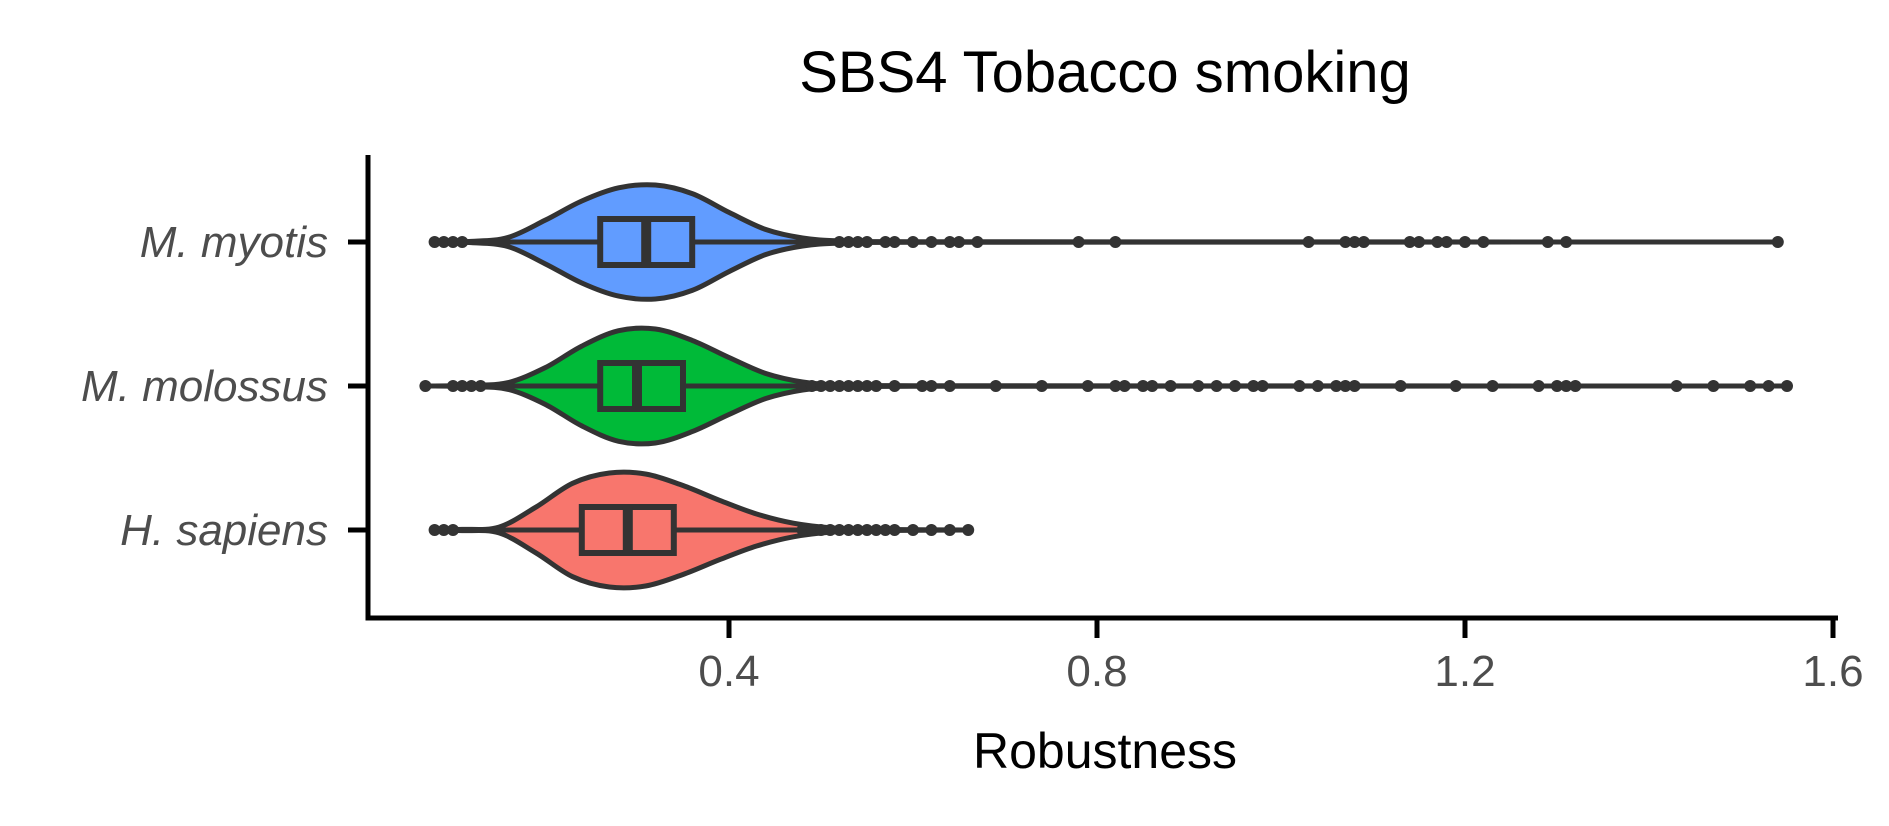 This screenshot has width=1889, height=826. What do you see at coordinates (1464, 671) in the screenshot?
I see `x-tick-label: 1.2` at bounding box center [1464, 671].